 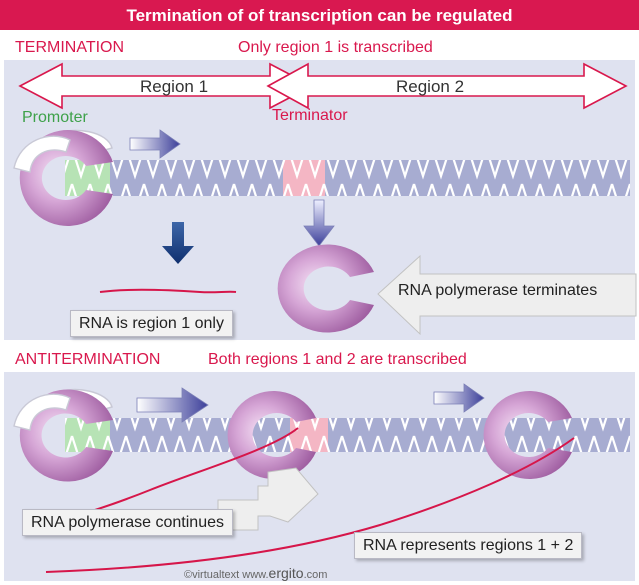 What do you see at coordinates (70, 47) in the screenshot?
I see `termination-heading: TERMINATION` at bounding box center [70, 47].